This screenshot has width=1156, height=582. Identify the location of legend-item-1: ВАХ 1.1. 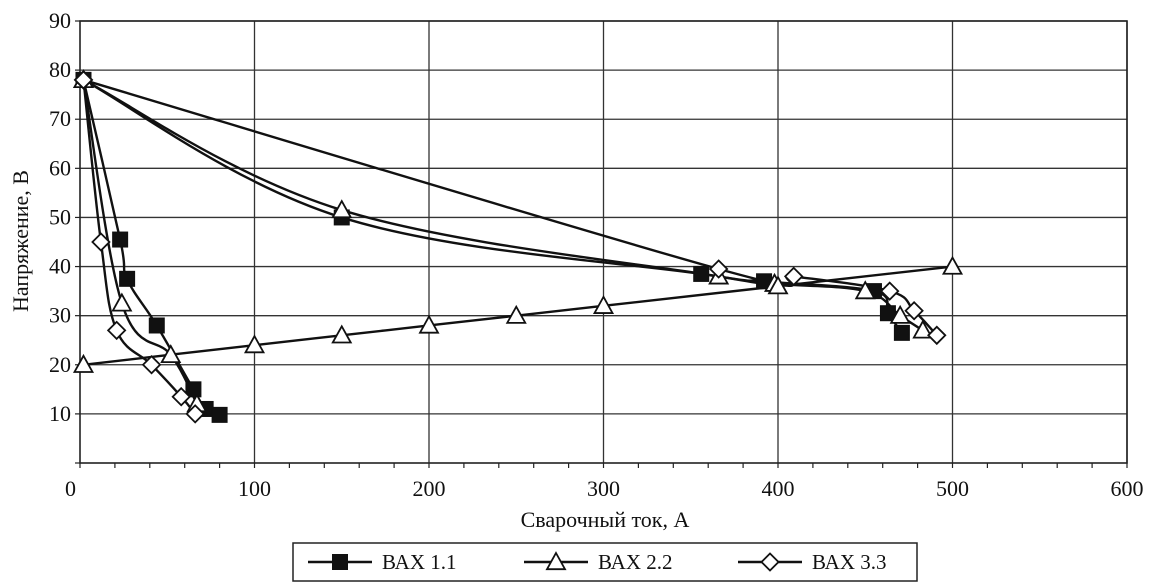
(382, 562).